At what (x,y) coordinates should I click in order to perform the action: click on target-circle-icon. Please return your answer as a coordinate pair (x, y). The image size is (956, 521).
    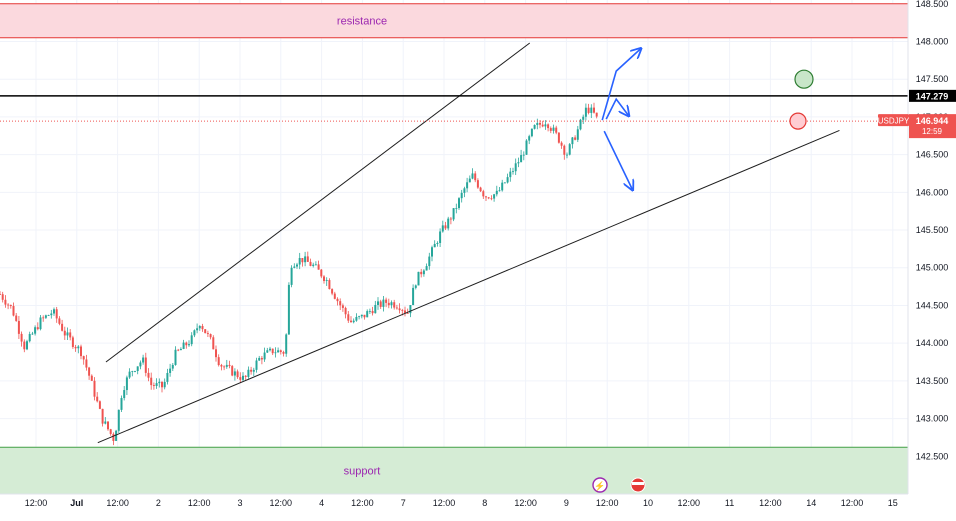
    Looking at the image, I should click on (804, 79).